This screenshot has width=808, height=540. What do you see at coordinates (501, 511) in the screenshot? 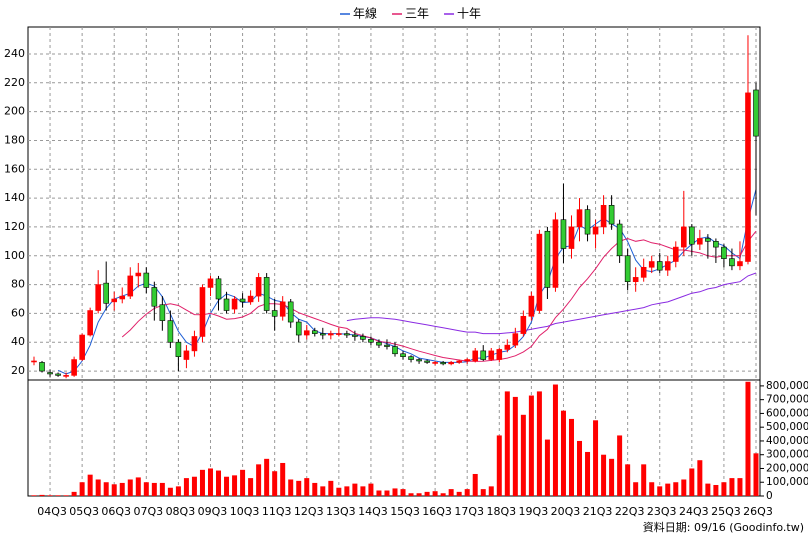
I see `x-tick-label: 18Q3` at bounding box center [501, 511].